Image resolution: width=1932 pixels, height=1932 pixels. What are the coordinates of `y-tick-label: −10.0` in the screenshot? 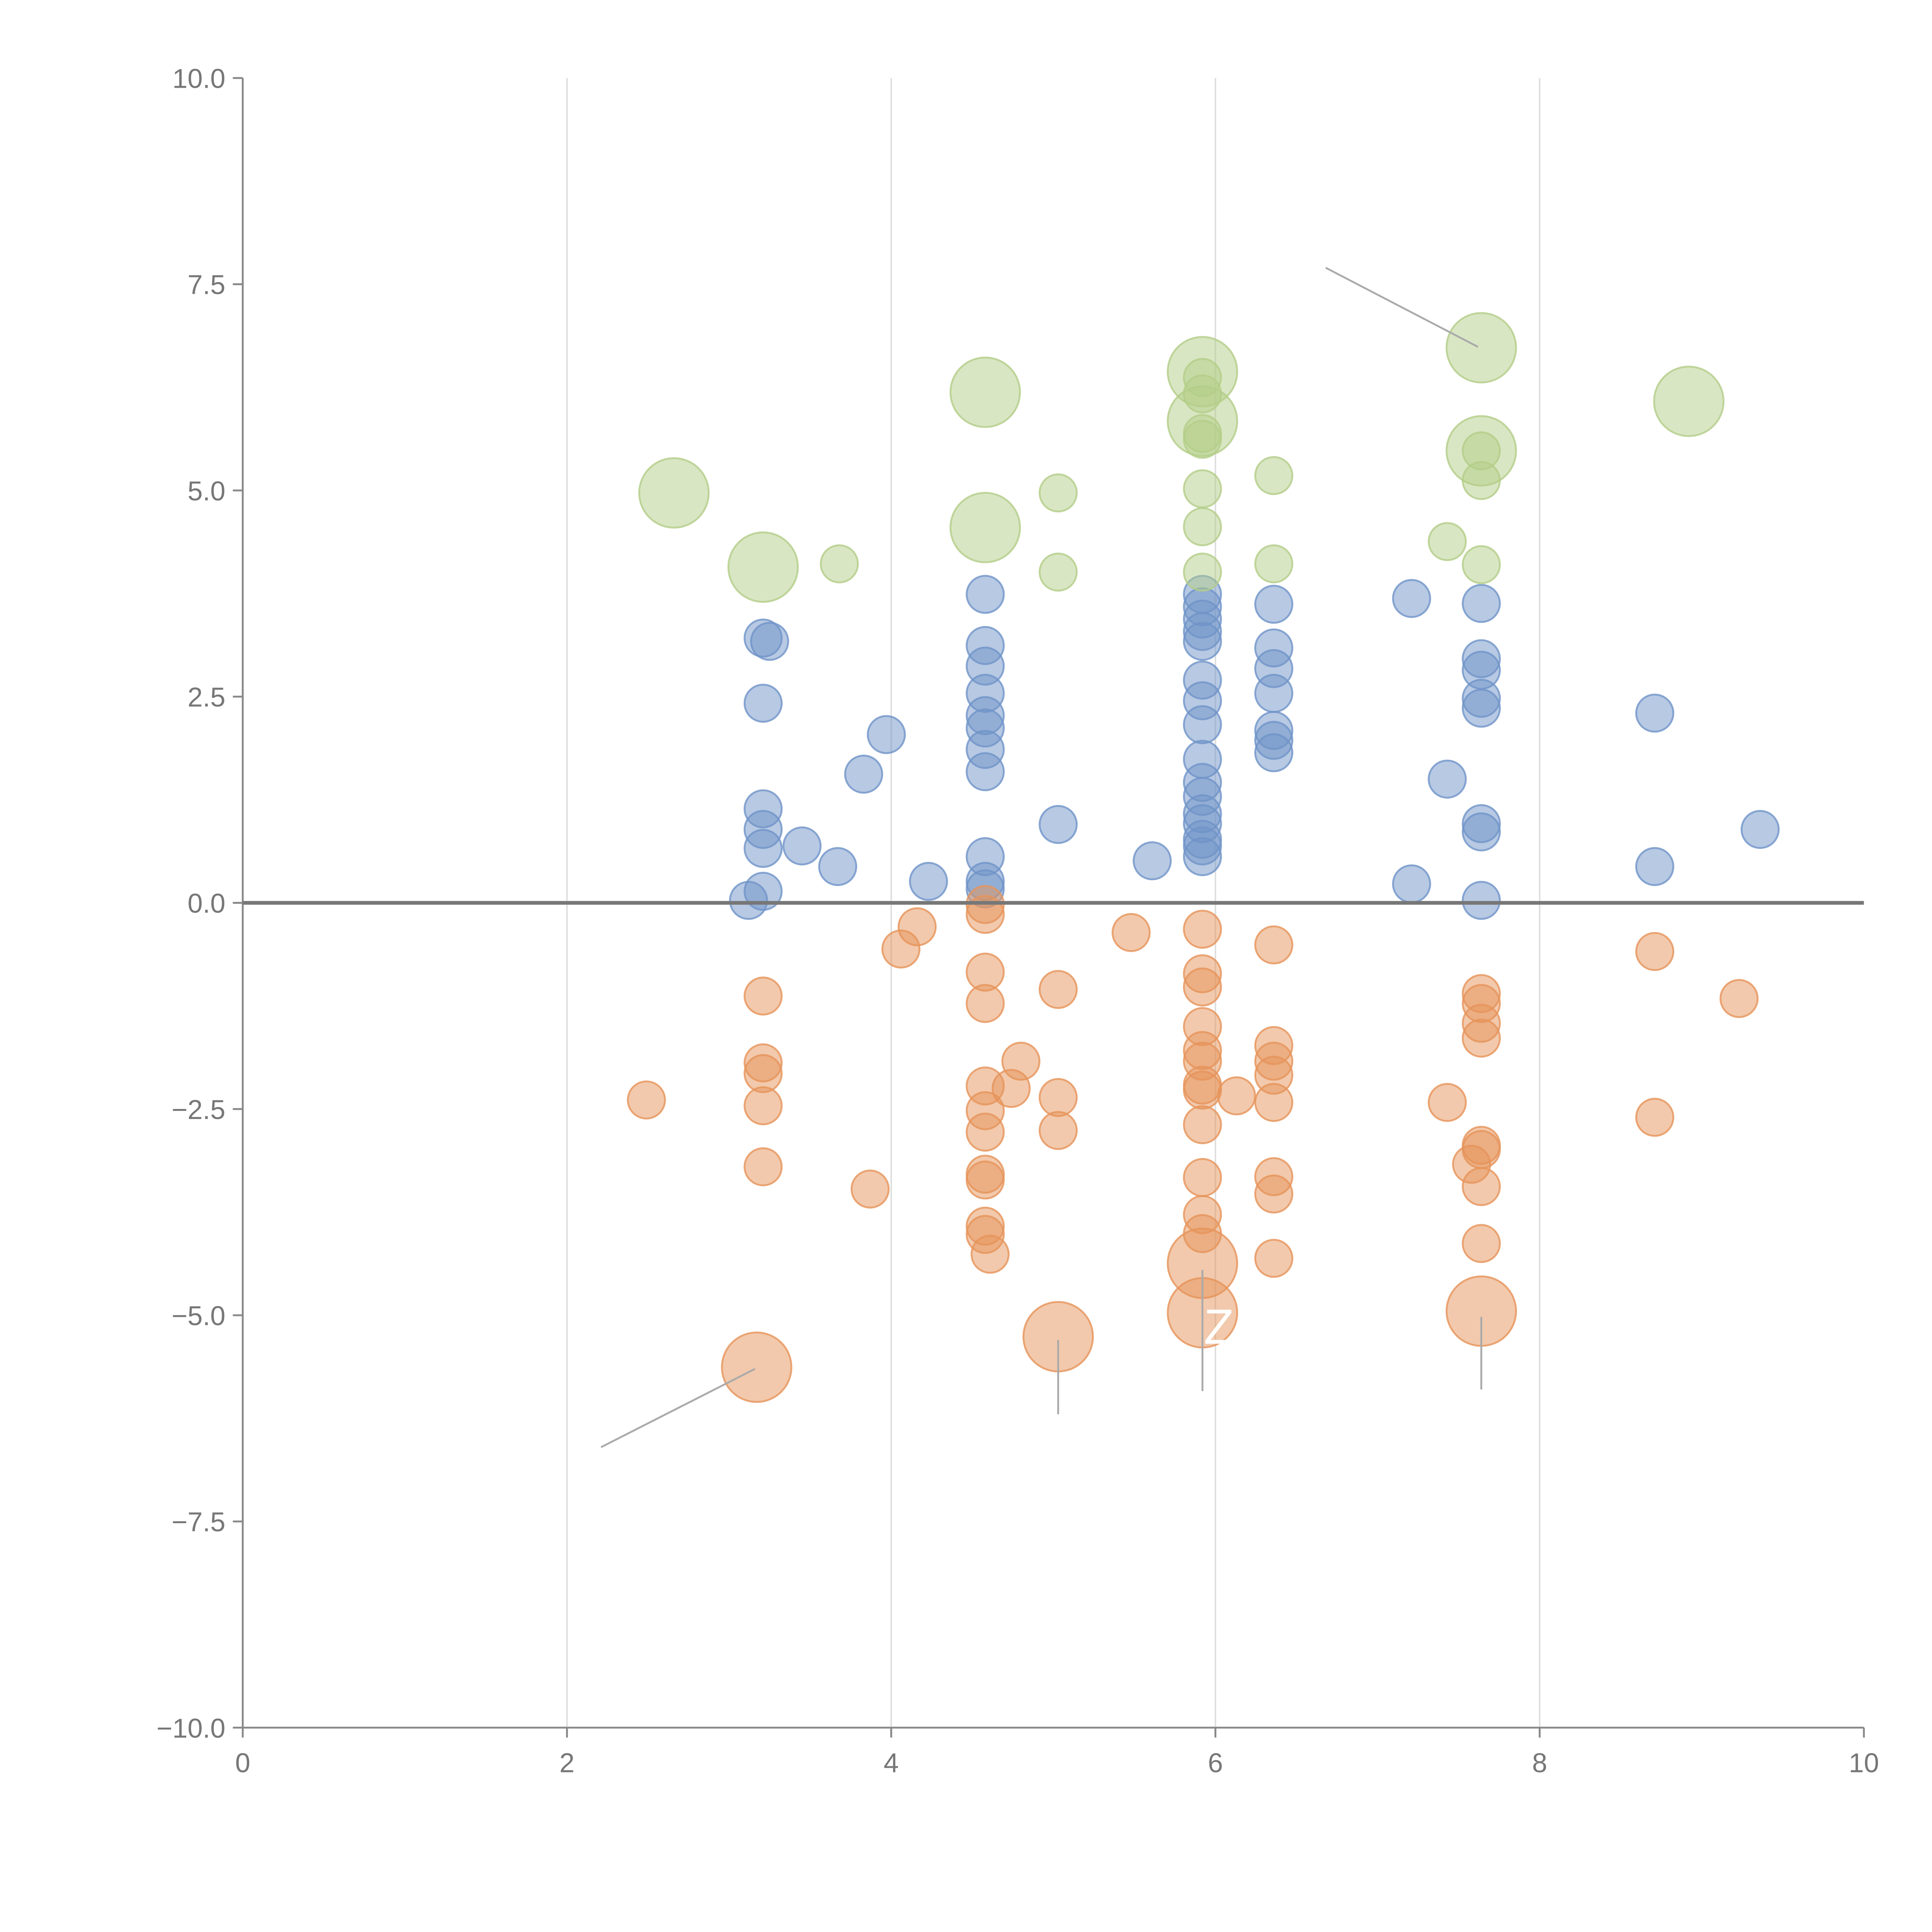 It's located at (191, 1728).